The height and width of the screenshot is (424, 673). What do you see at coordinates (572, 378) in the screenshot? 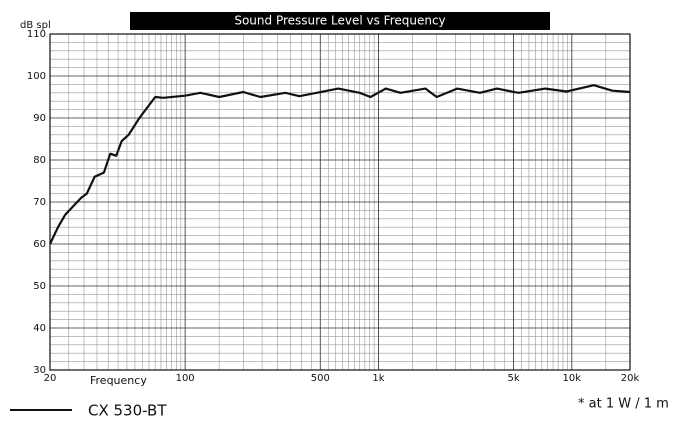
I see `x-tick-label: 10k` at bounding box center [572, 378].